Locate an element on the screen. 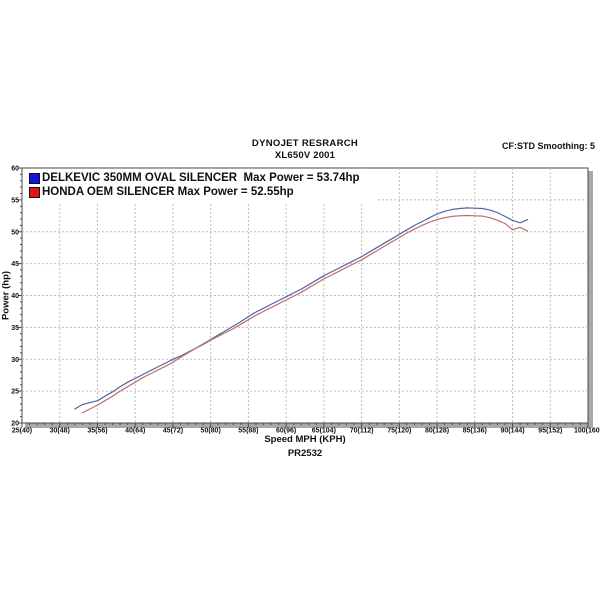  x-tick-label-45: 45(72) is located at coordinates (173, 431).